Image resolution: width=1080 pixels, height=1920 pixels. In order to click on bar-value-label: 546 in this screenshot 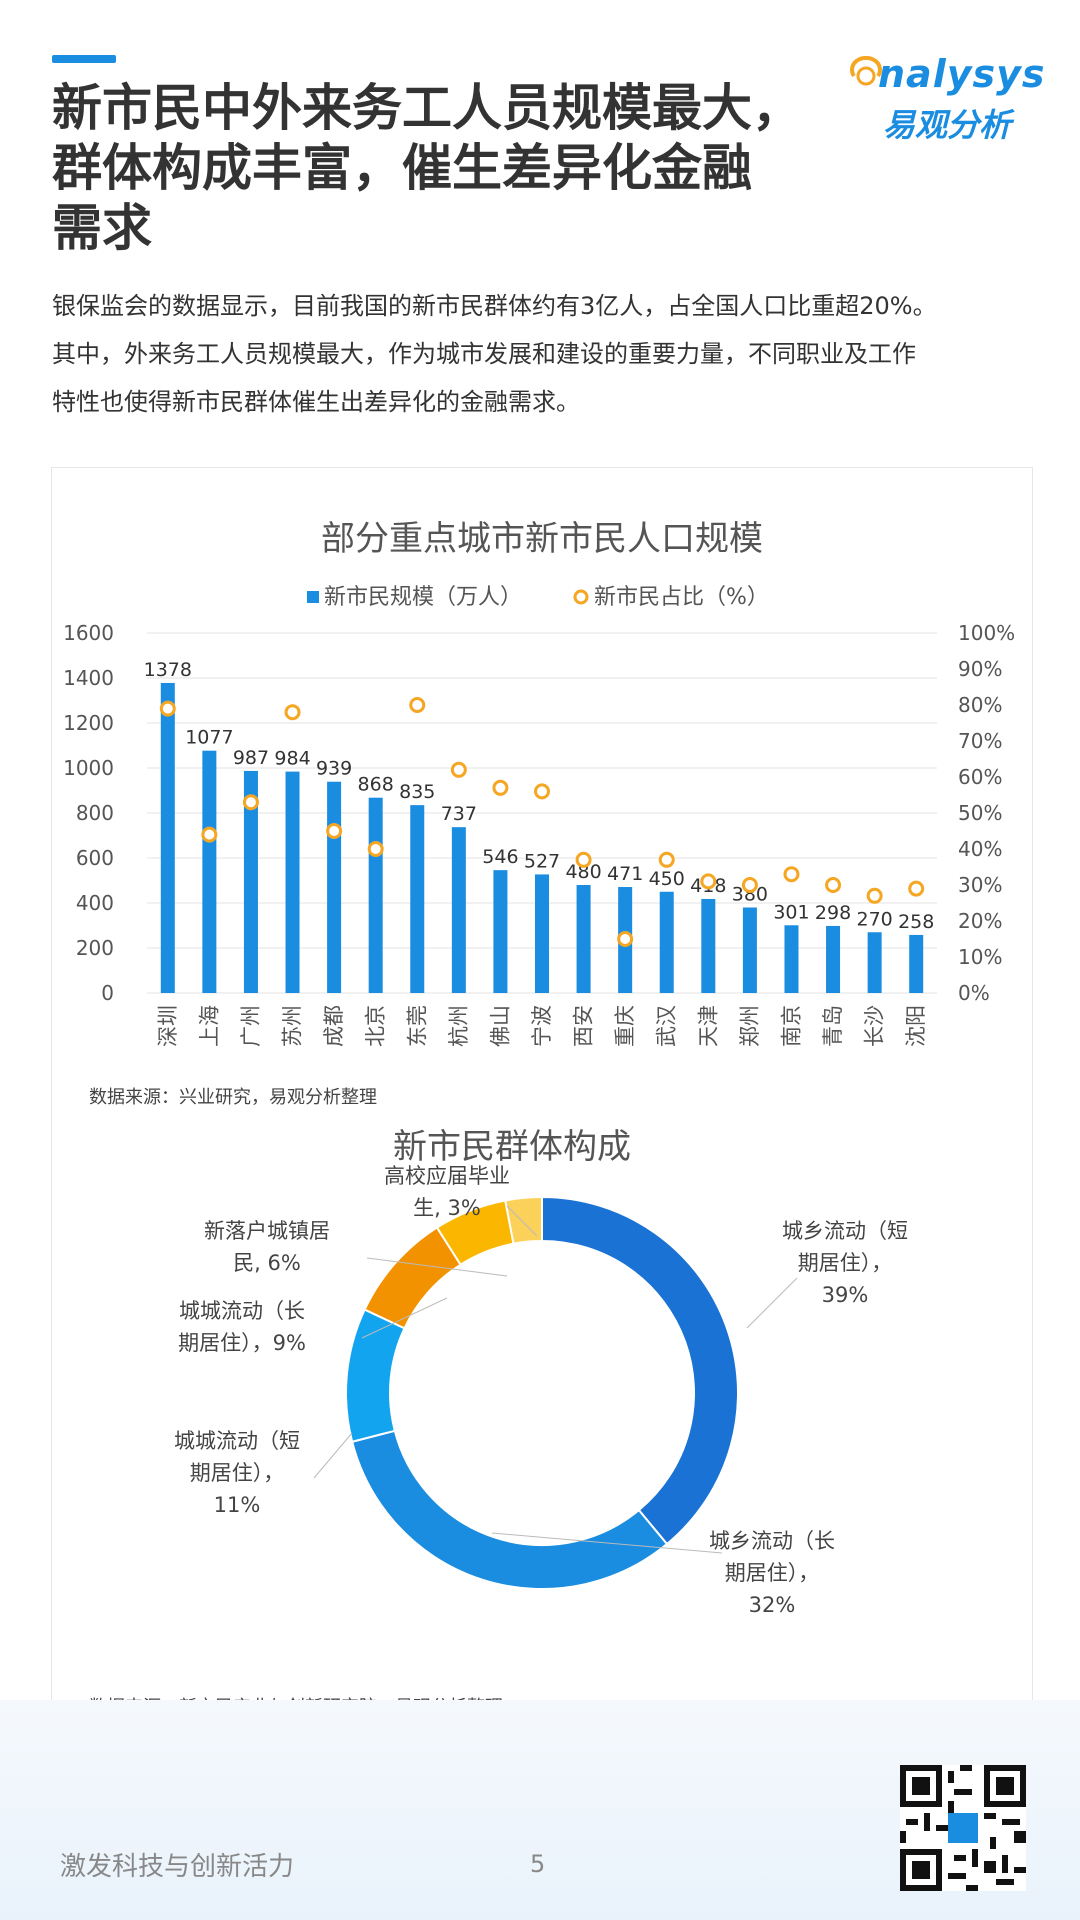, I will do `click(500, 857)`.